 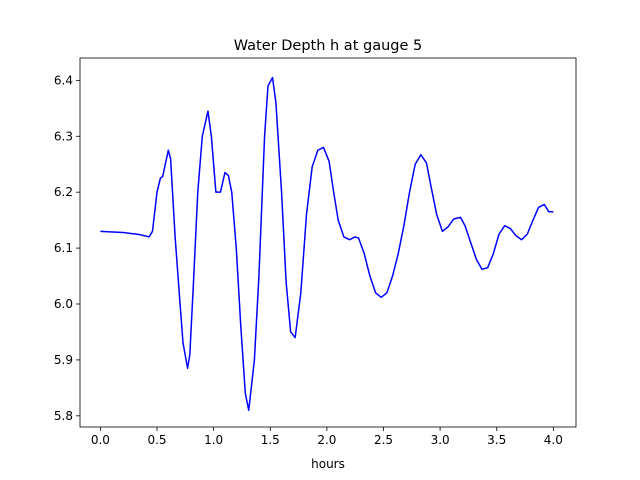 I want to click on x-tick-label: 0.0, so click(x=100, y=440).